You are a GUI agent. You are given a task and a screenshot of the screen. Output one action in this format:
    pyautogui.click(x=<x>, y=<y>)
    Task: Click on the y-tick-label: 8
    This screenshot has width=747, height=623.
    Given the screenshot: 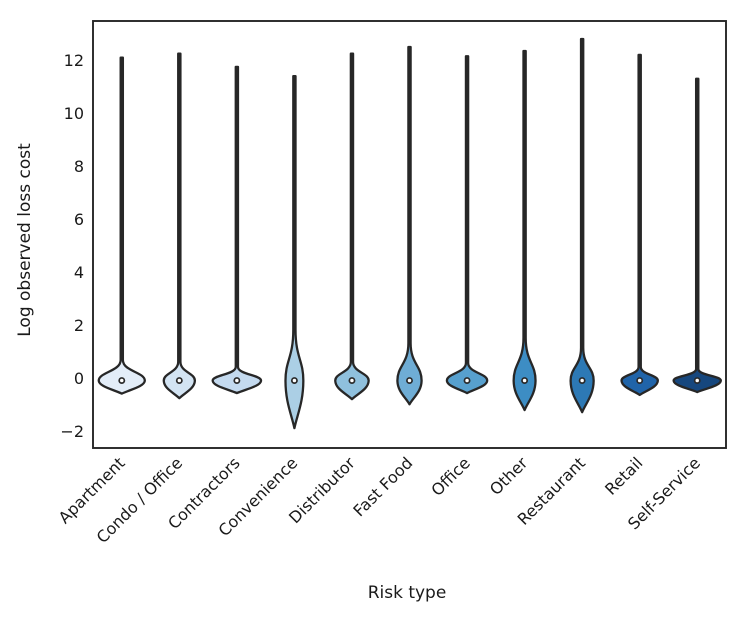 What is the action you would take?
    pyautogui.click(x=79, y=166)
    